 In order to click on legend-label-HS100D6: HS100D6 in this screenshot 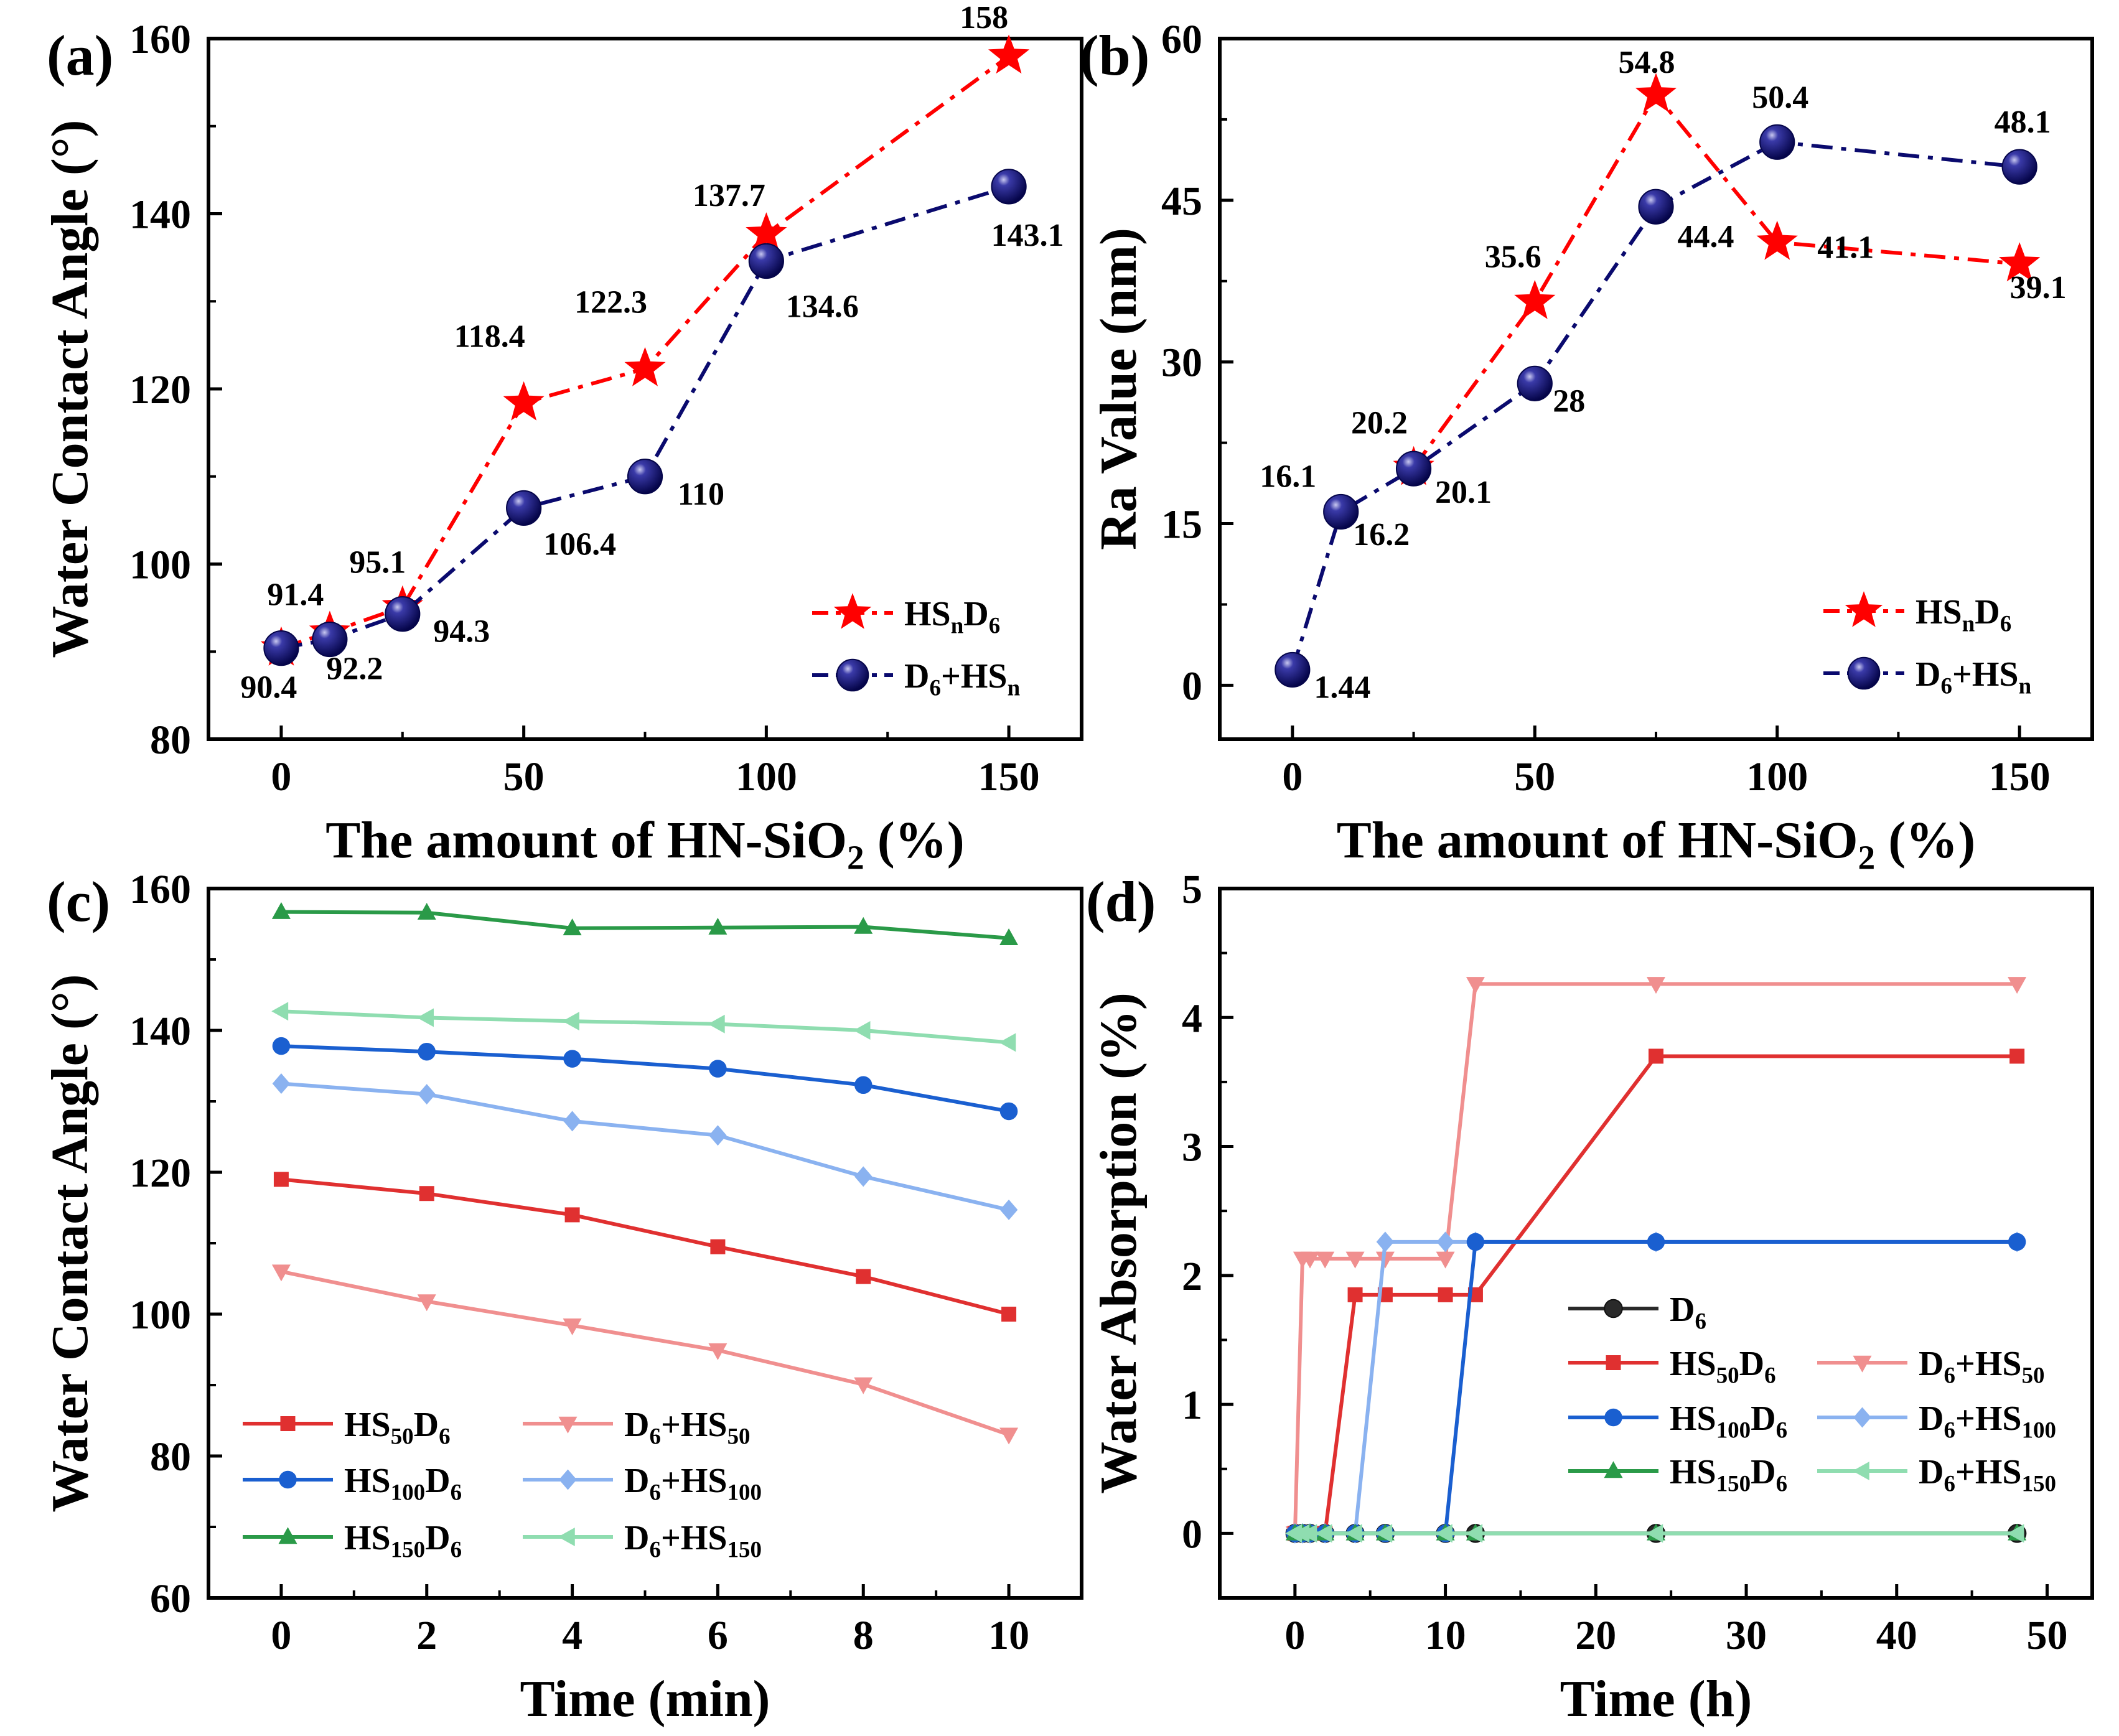, I will do `click(1728, 1420)`.